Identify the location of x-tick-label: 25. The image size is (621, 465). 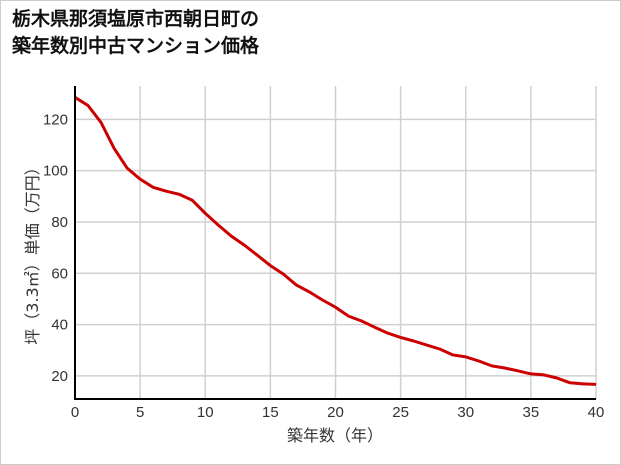
(400, 412).